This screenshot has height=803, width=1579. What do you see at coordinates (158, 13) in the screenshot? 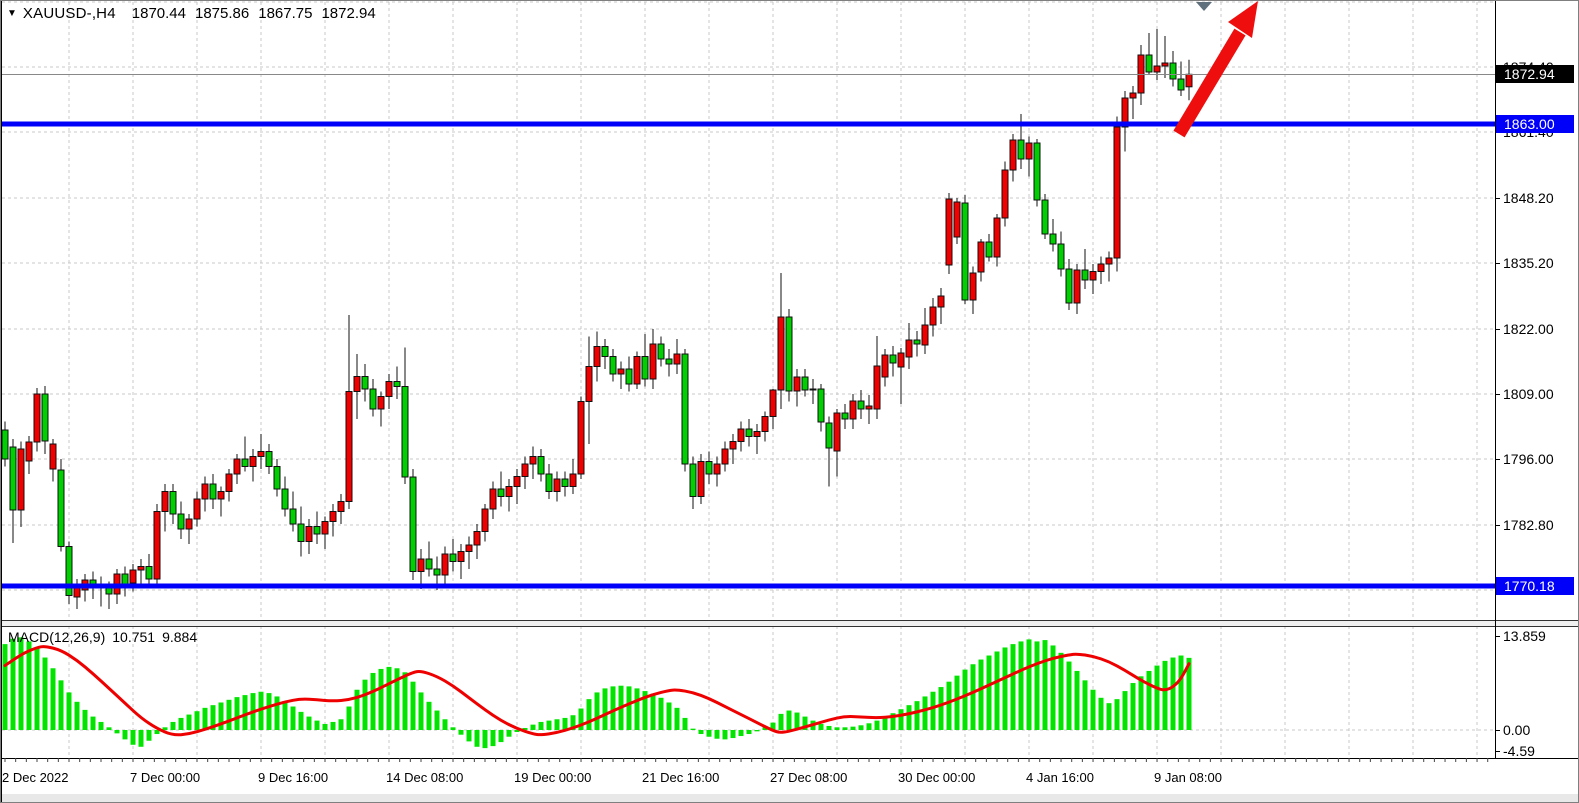
I see `ohlc-open: 1870.44` at bounding box center [158, 13].